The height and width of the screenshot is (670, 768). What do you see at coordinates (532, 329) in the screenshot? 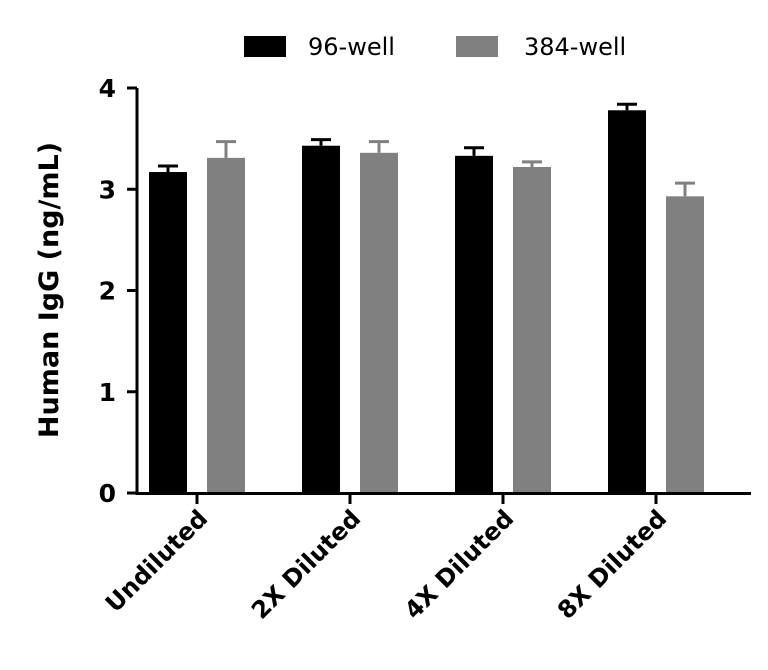
I see `bar-384-well-4x-diluted` at bounding box center [532, 329].